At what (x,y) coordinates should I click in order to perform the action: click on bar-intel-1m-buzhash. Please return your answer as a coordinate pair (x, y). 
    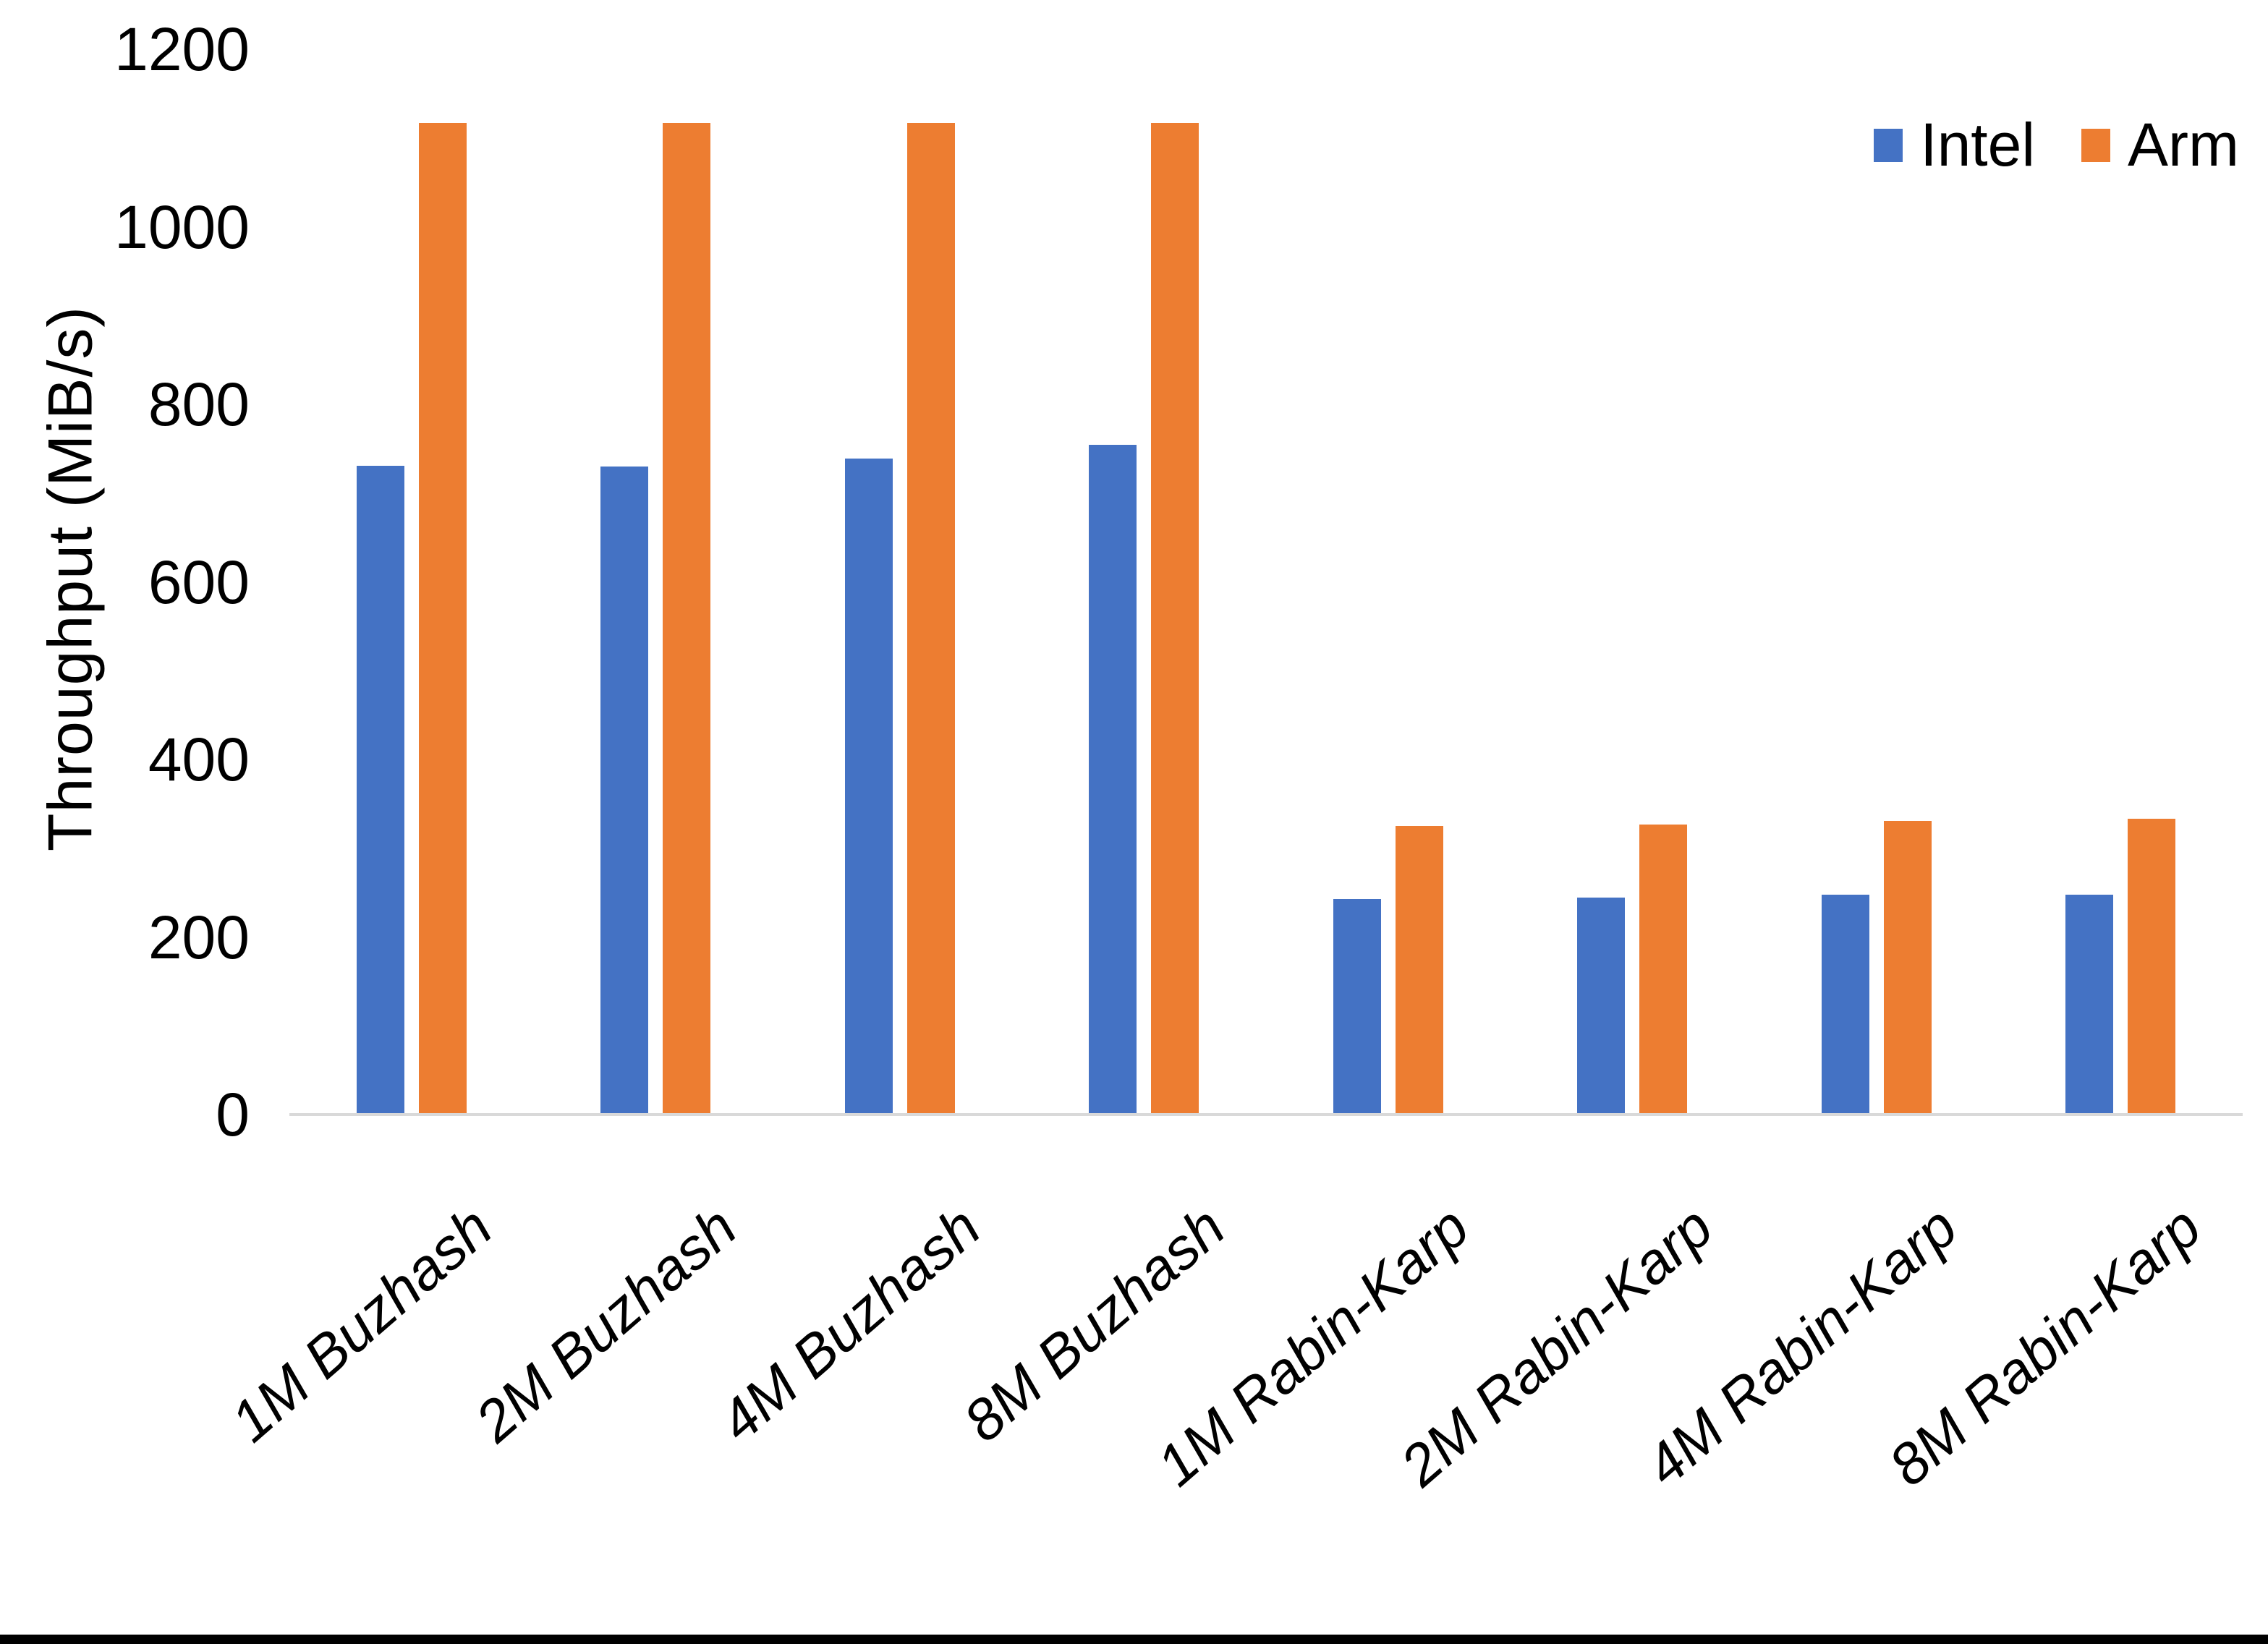
    Looking at the image, I should click on (380, 790).